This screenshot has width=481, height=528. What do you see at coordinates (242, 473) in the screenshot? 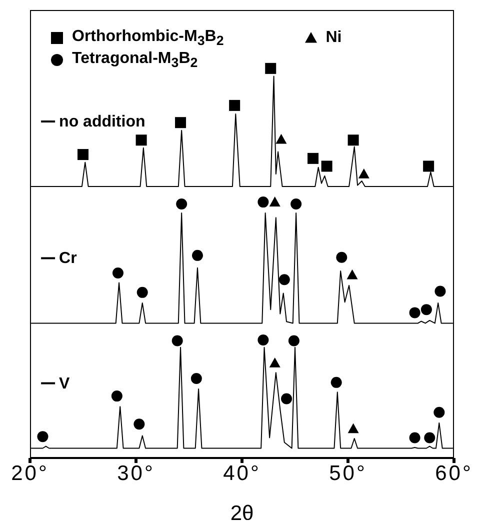
I see `x-tick-label: 40°` at bounding box center [242, 473].